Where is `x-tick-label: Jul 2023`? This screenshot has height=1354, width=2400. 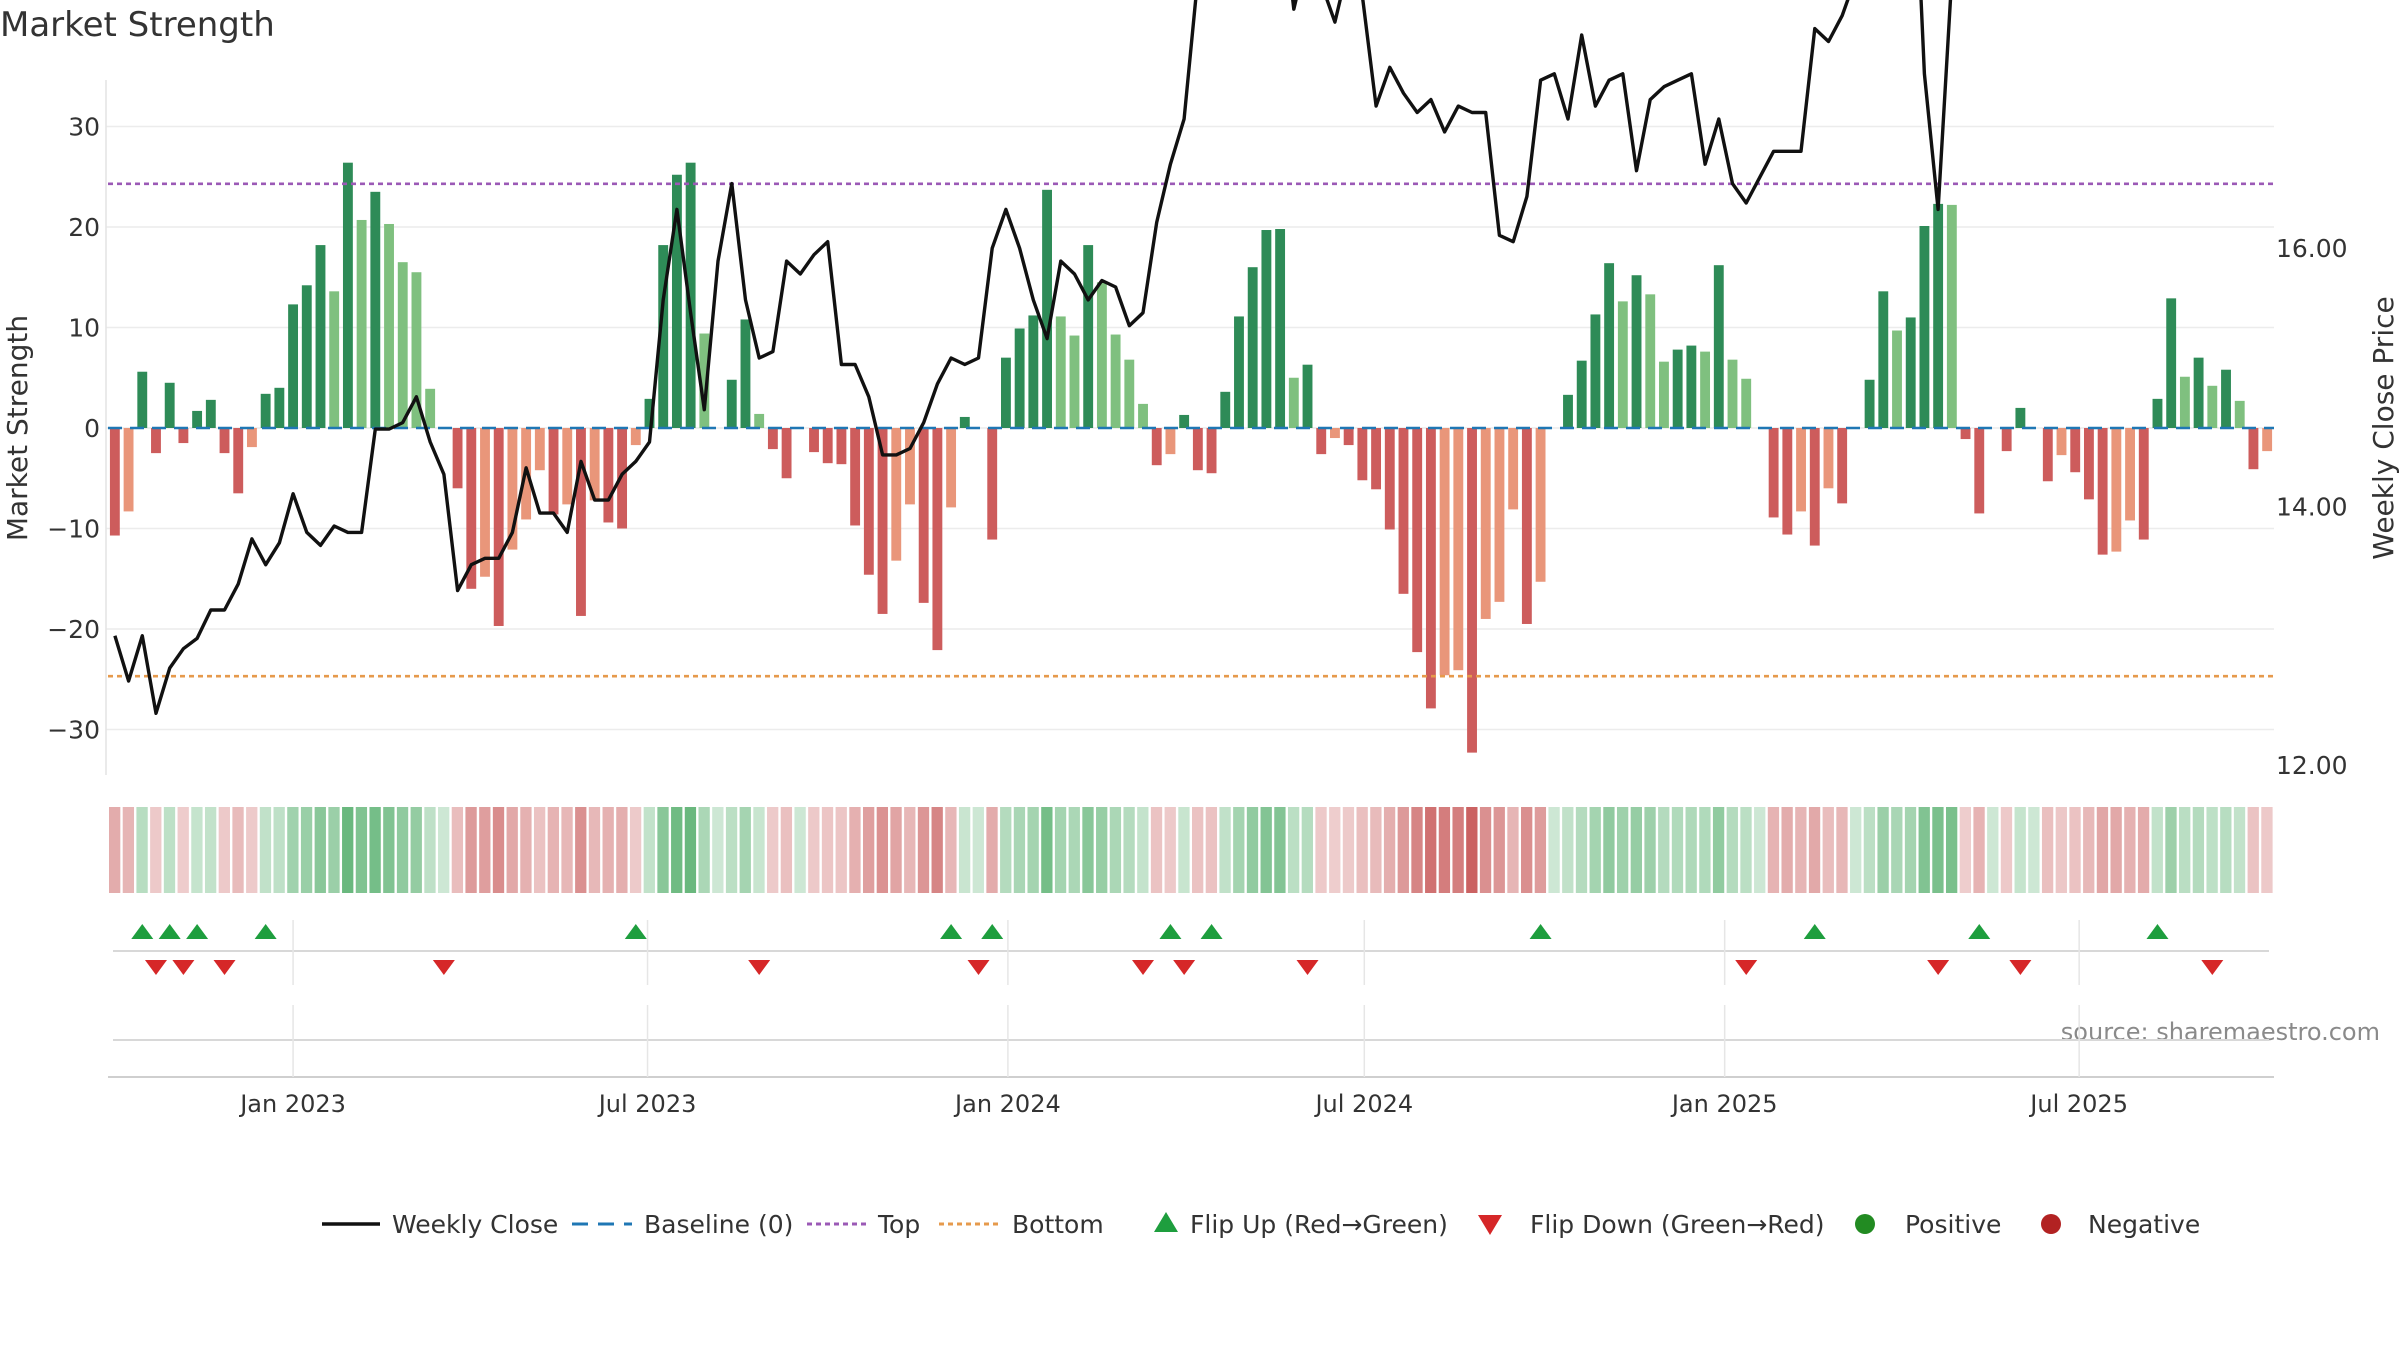
x-tick-label: Jul 2023 is located at coordinates (647, 1104).